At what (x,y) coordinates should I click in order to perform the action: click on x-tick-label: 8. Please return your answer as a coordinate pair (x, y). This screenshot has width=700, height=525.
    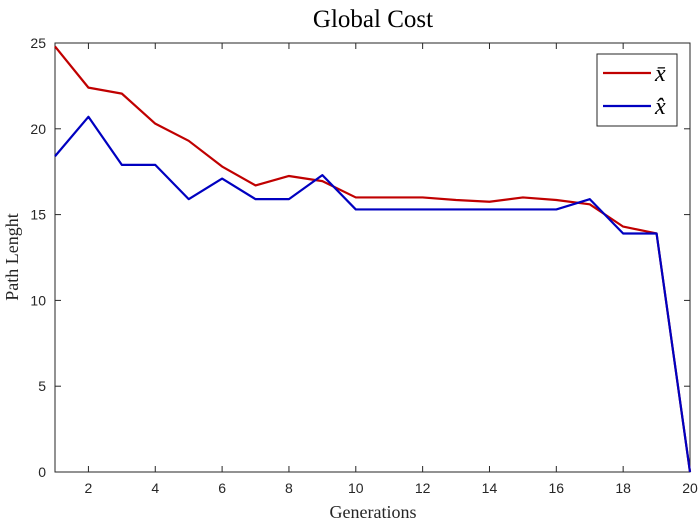
    Looking at the image, I should click on (289, 488).